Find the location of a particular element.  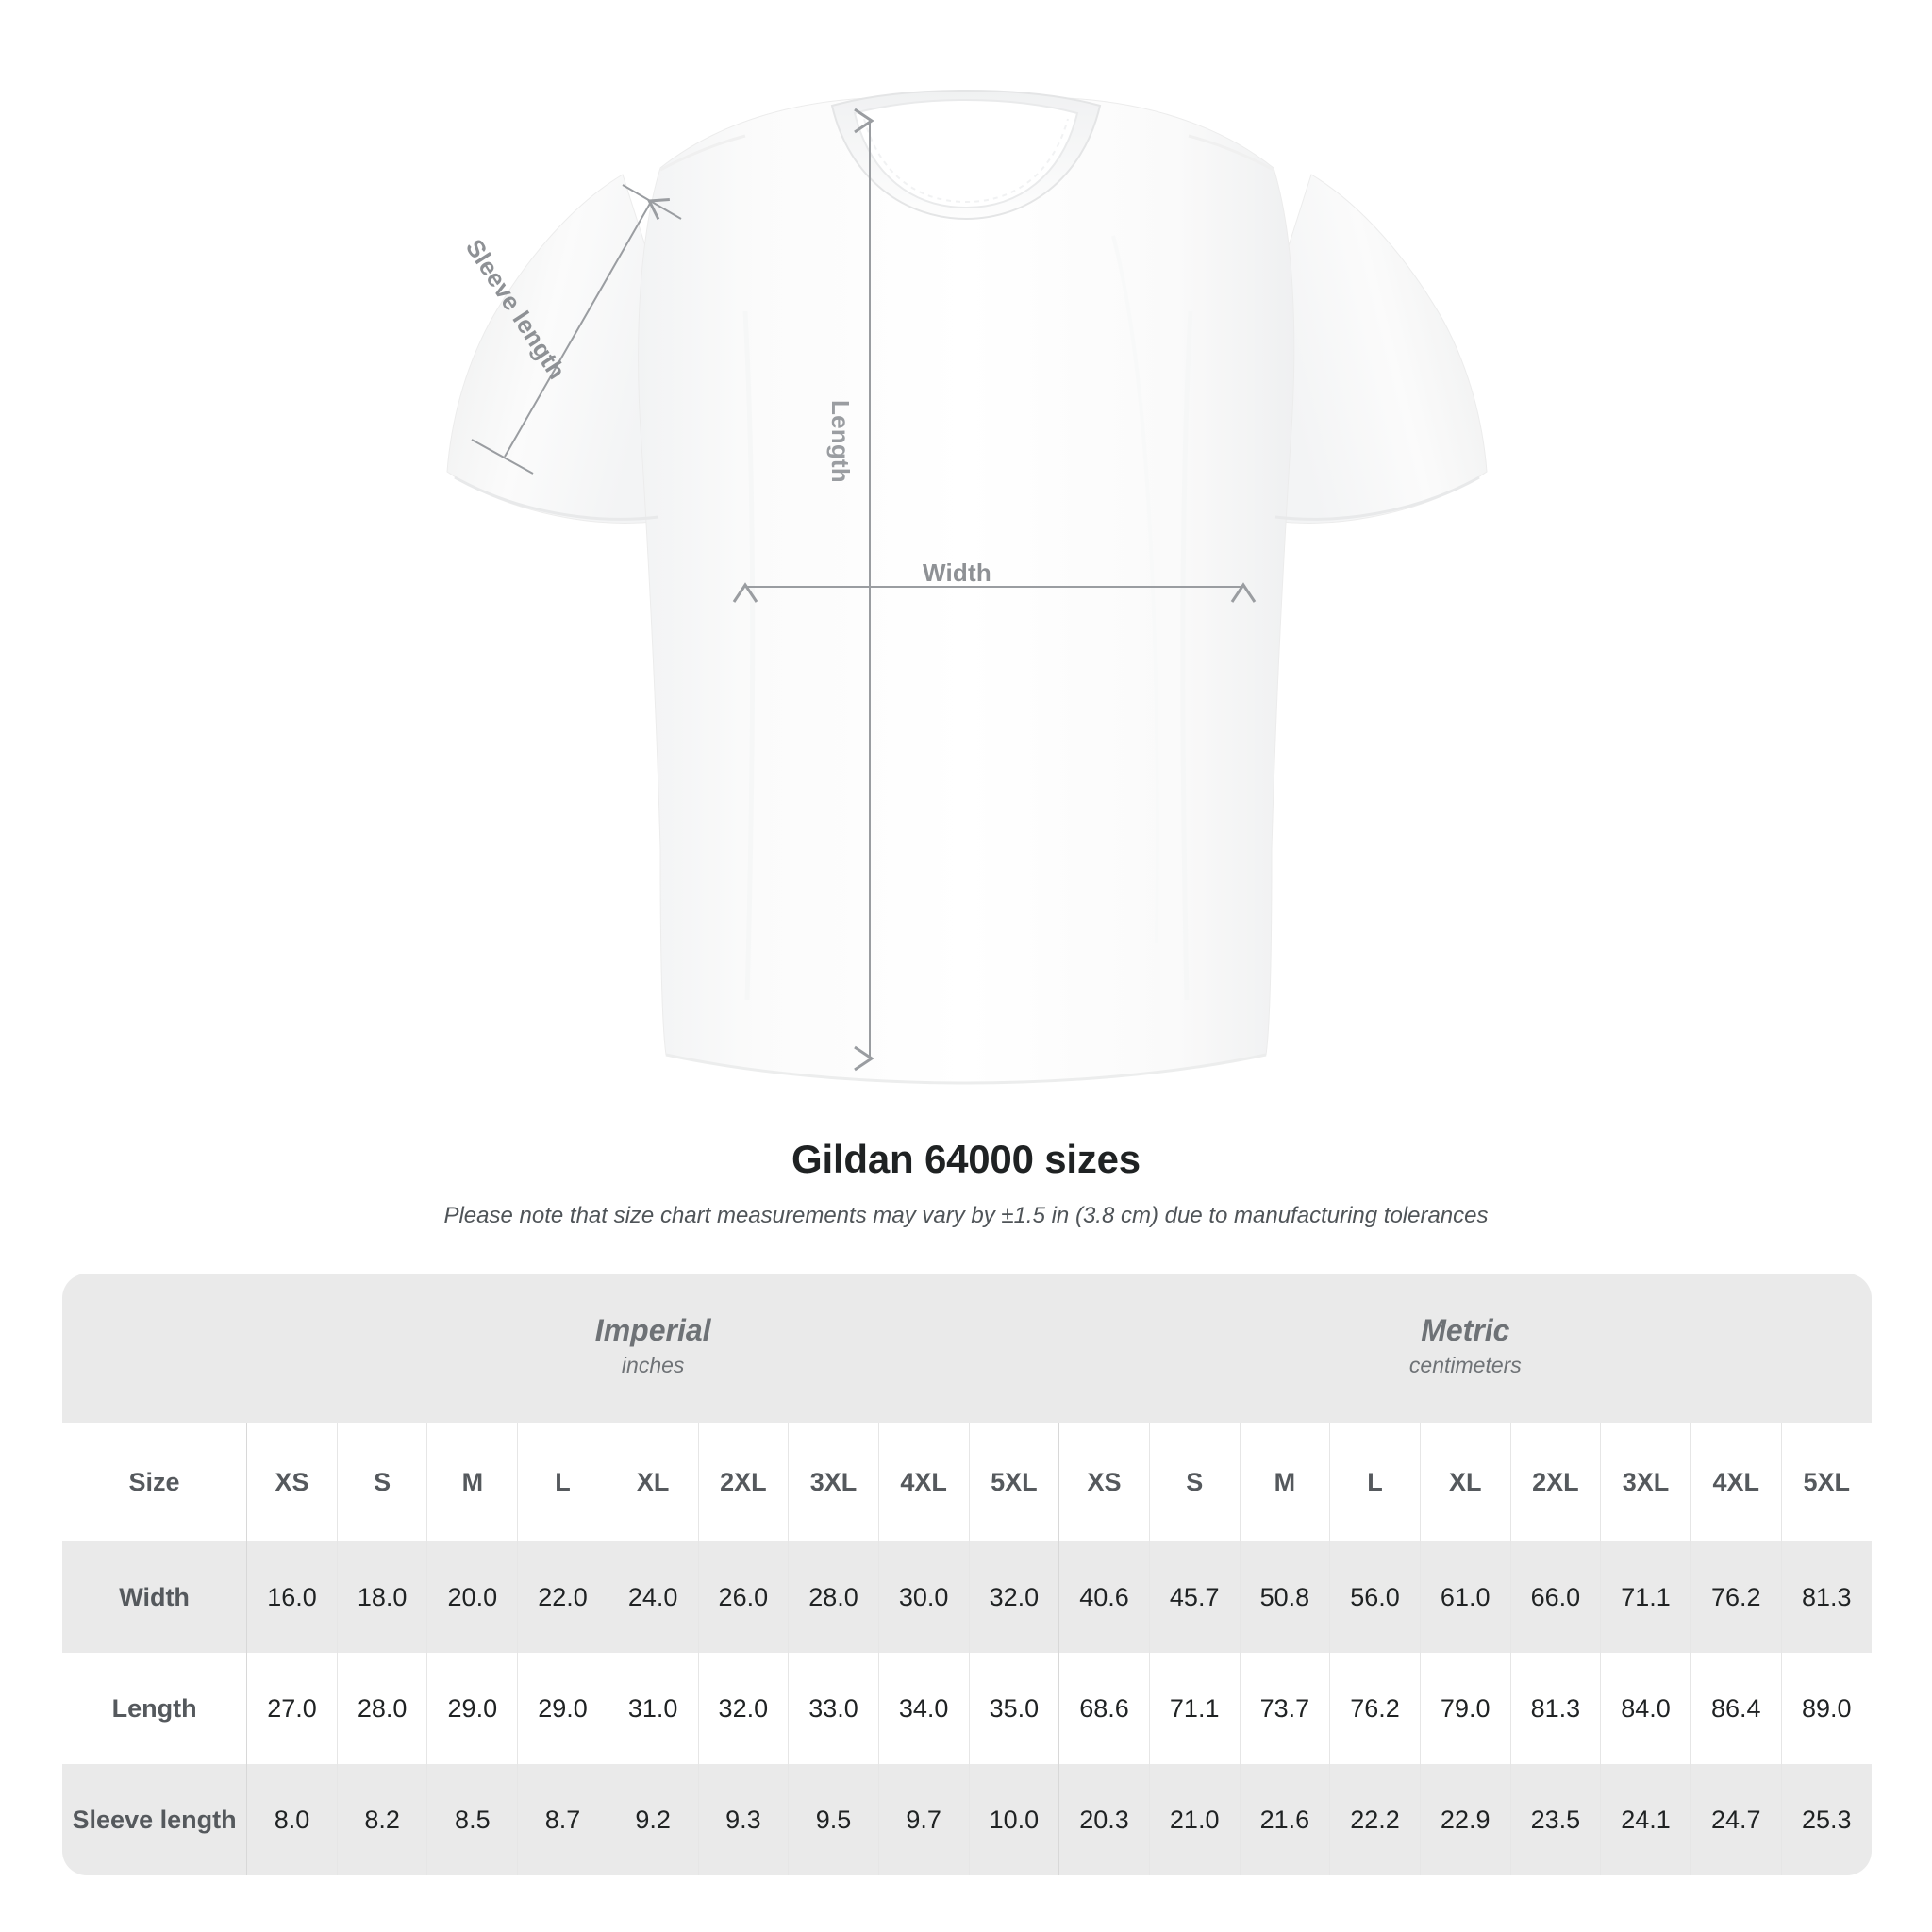

unit-header-row: Imperial inches Metric centimeters is located at coordinates (967, 1348).